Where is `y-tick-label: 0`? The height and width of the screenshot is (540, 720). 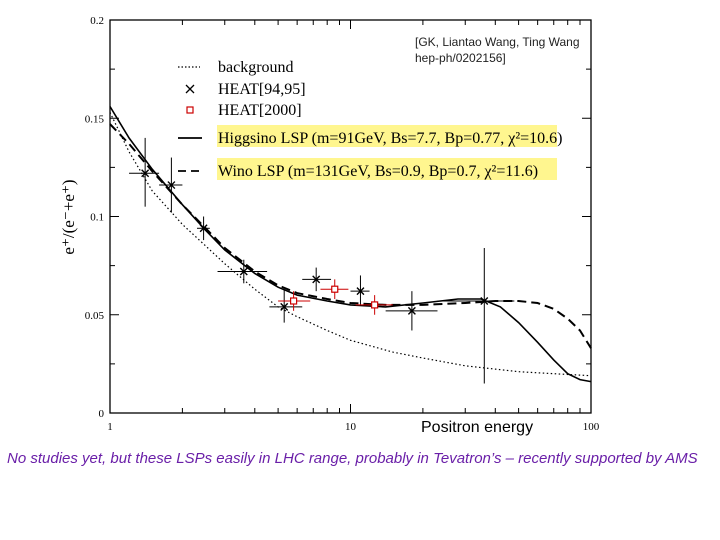
y-tick-label: 0 is located at coordinates (102, 414).